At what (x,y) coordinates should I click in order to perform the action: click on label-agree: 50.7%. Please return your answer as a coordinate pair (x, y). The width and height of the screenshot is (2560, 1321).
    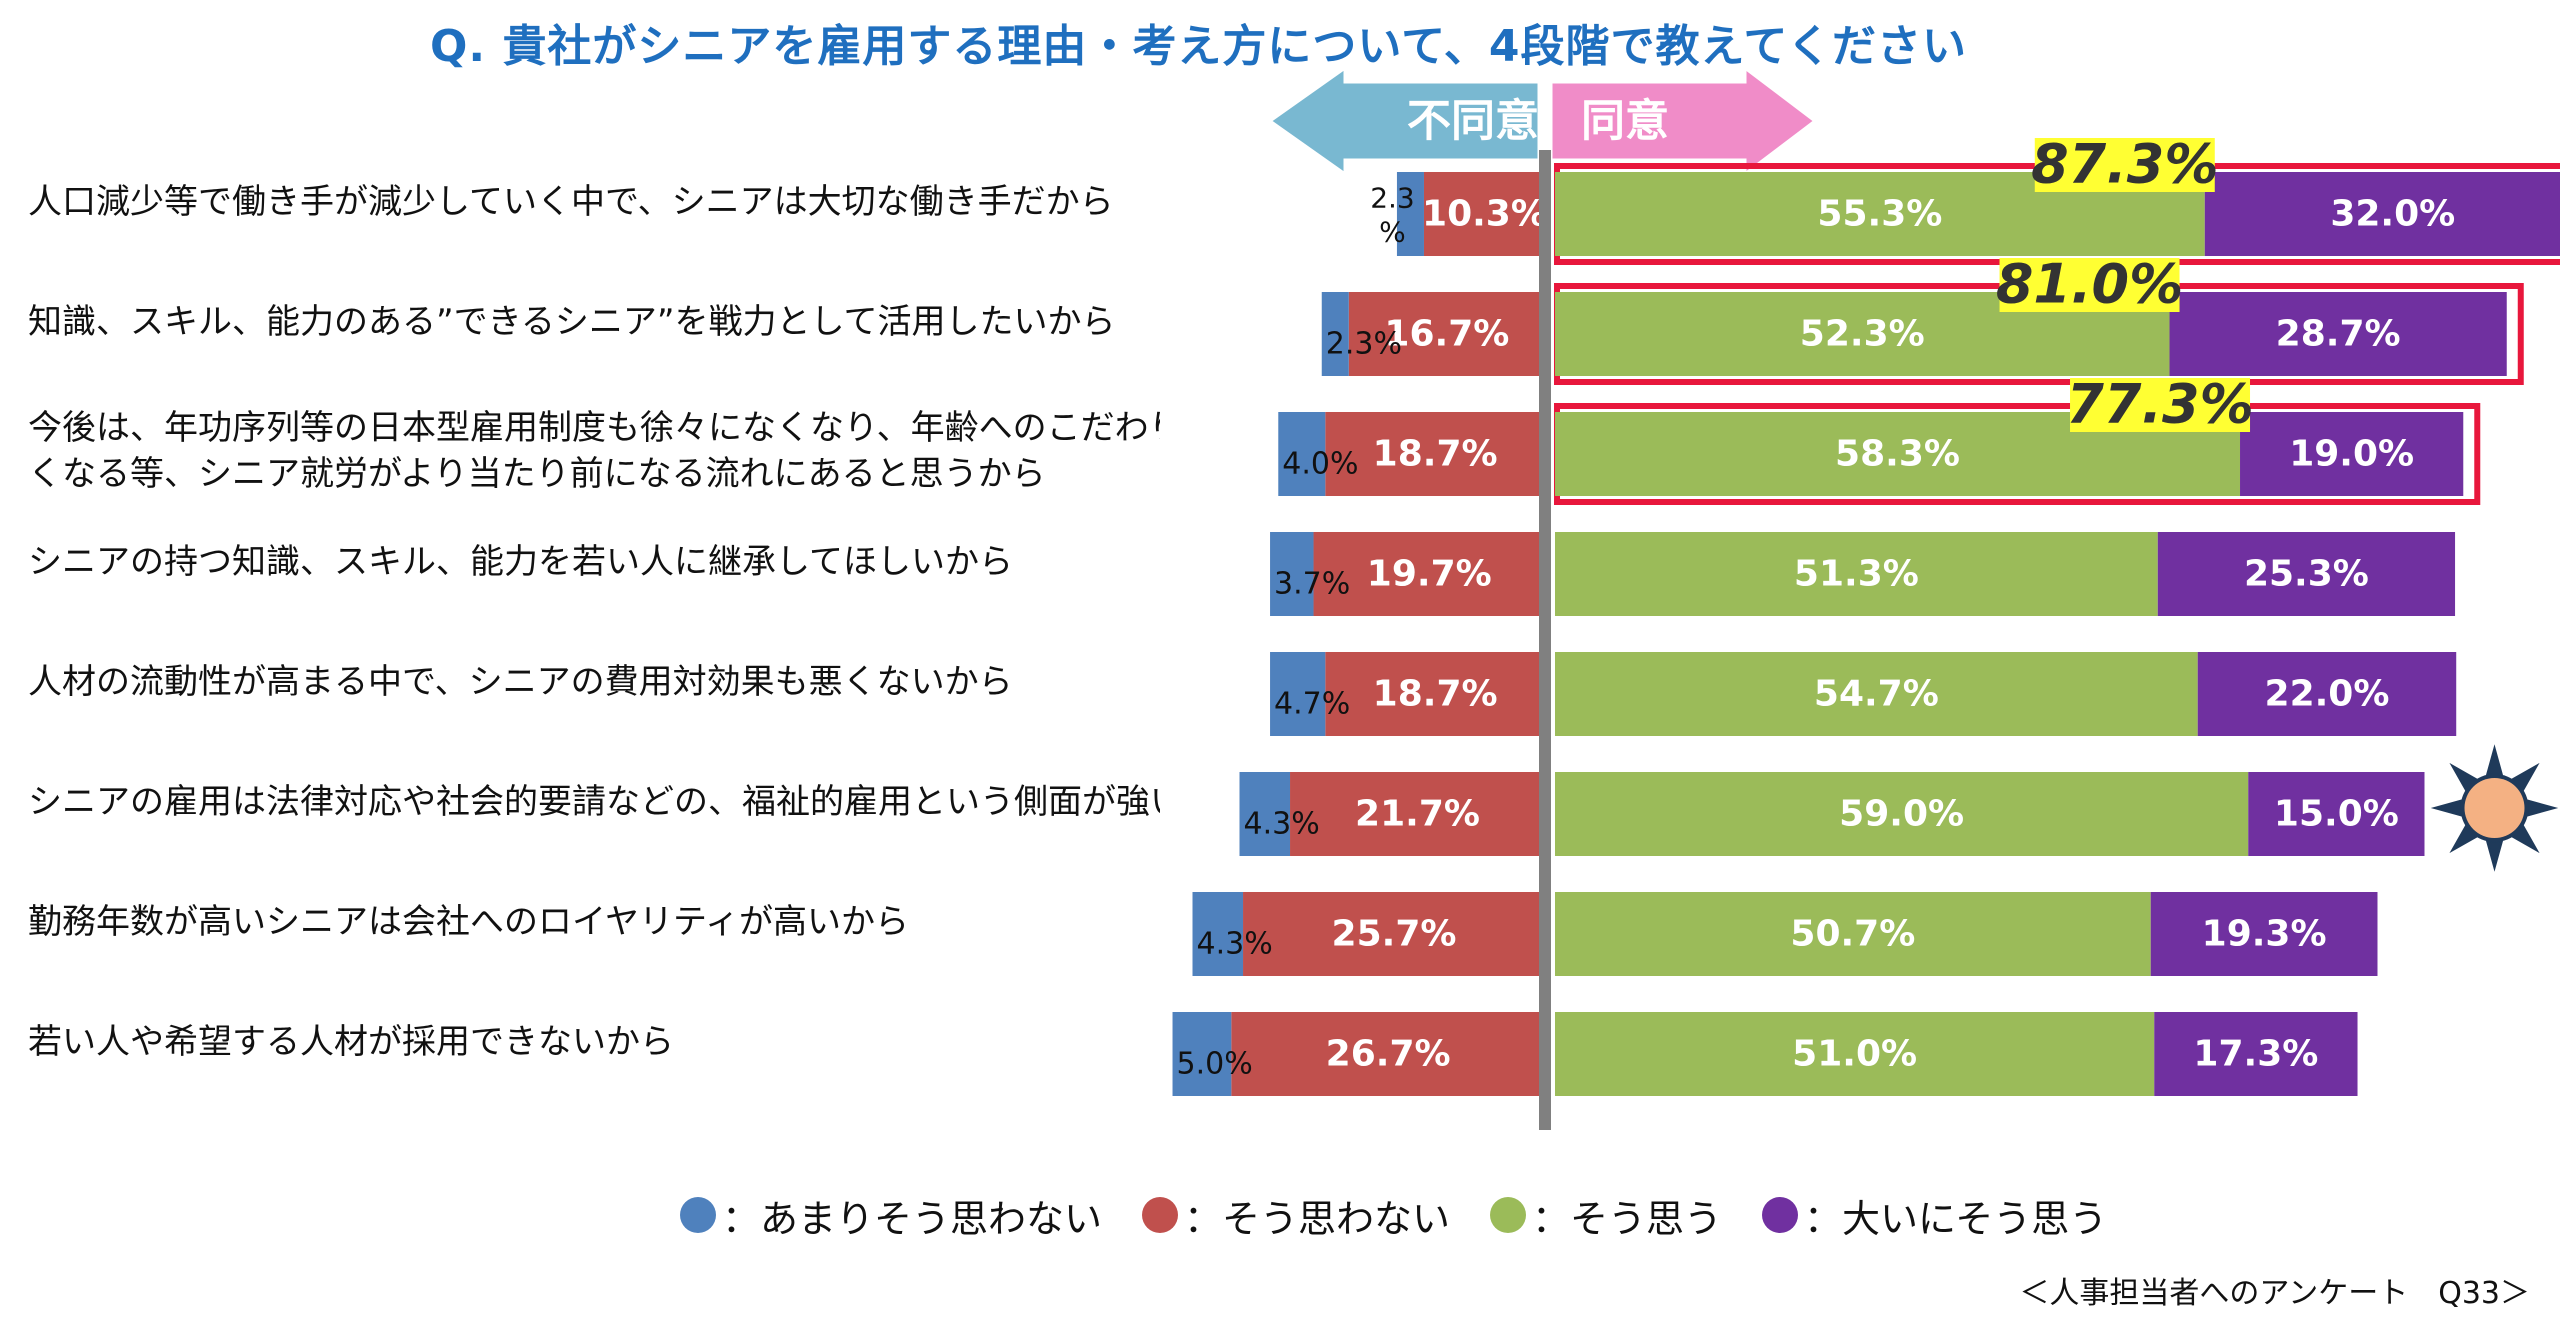
    Looking at the image, I should click on (1852, 934).